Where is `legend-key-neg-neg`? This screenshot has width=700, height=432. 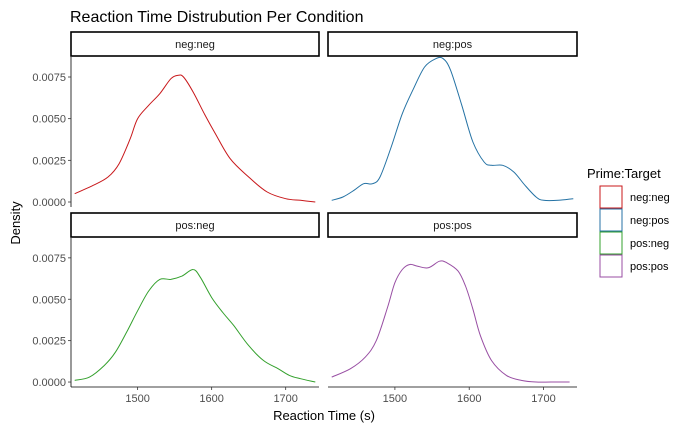 legend-key-neg-neg is located at coordinates (611, 197).